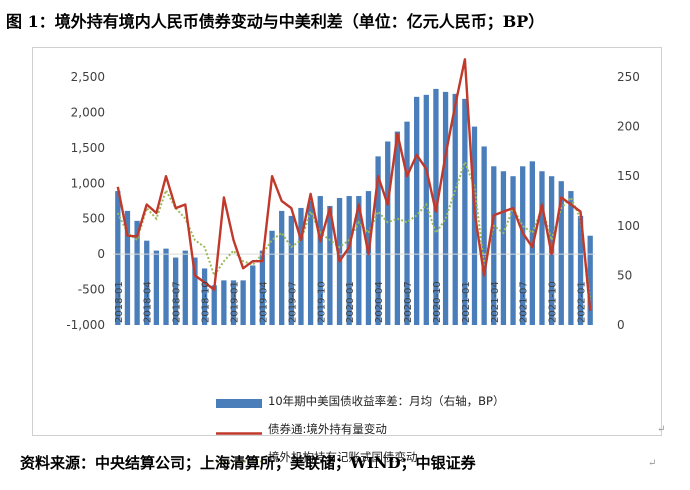 Image resolution: width=690 pixels, height=490 pixels. I want to click on x-axis-tick: 2020-10, so click(437, 302).